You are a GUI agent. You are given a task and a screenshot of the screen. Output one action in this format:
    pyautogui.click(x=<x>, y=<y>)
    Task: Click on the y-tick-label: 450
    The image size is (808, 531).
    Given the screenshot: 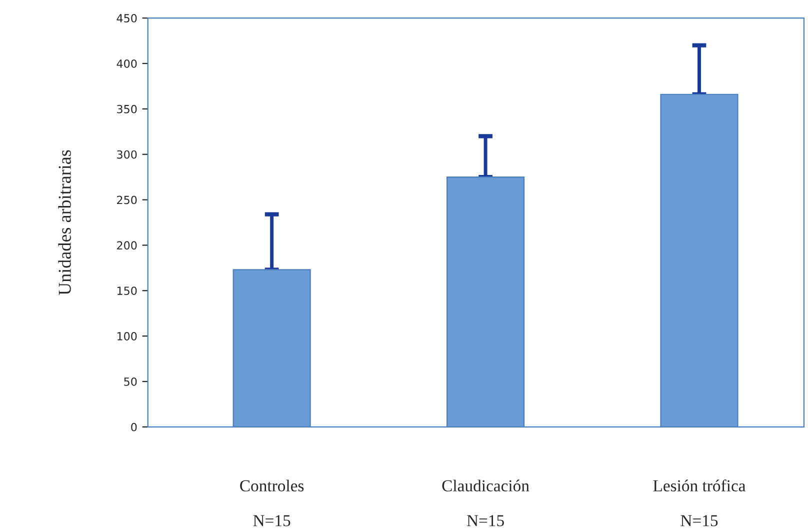 What is the action you would take?
    pyautogui.click(x=126, y=18)
    